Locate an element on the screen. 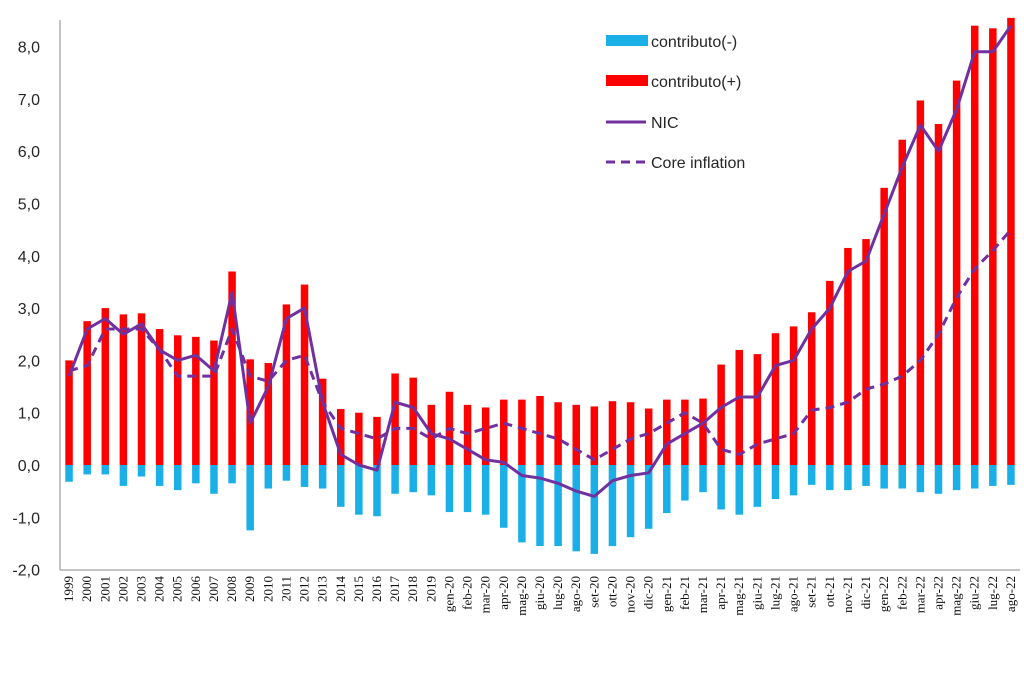 The height and width of the screenshot is (685, 1024). x-tick-label: apr-21 is located at coordinates (720, 593).